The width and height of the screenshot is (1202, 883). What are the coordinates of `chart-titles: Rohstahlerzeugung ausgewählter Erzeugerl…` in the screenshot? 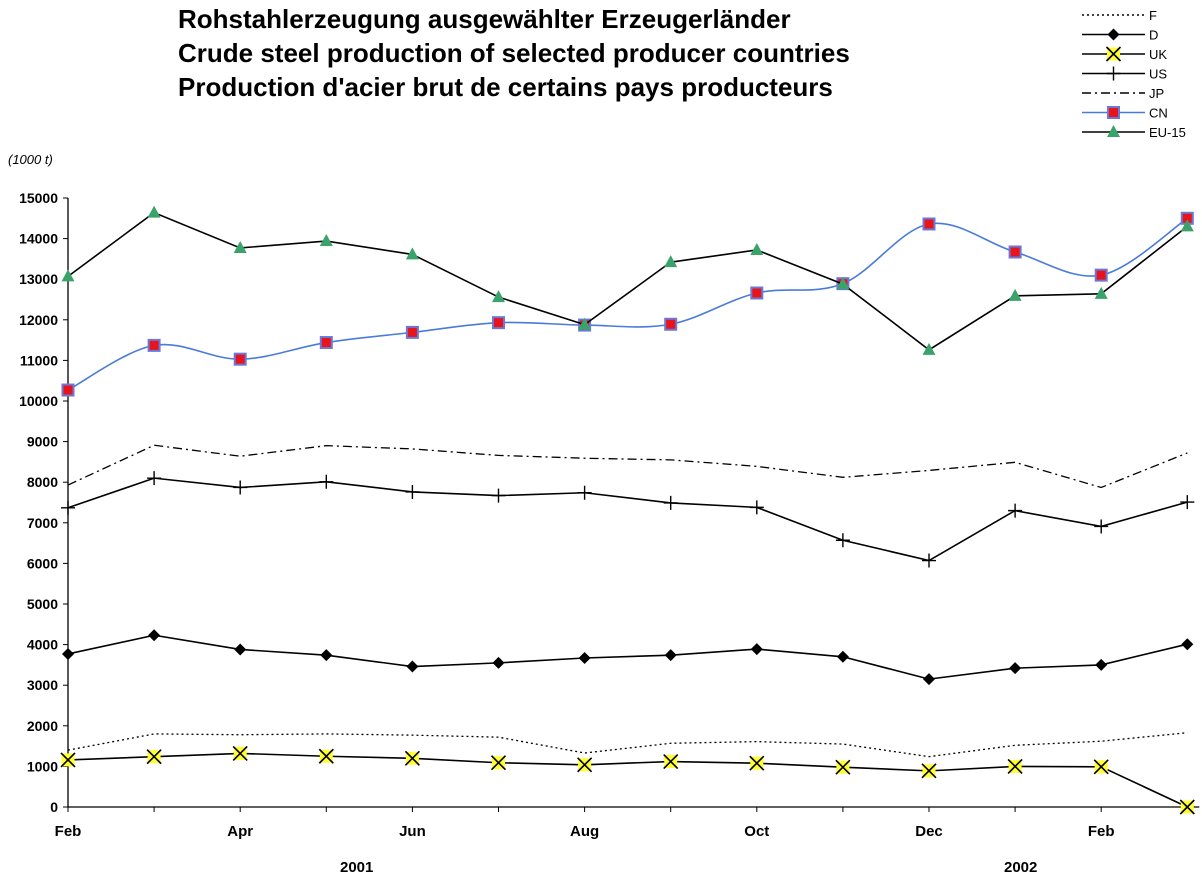 It's located at (514, 53).